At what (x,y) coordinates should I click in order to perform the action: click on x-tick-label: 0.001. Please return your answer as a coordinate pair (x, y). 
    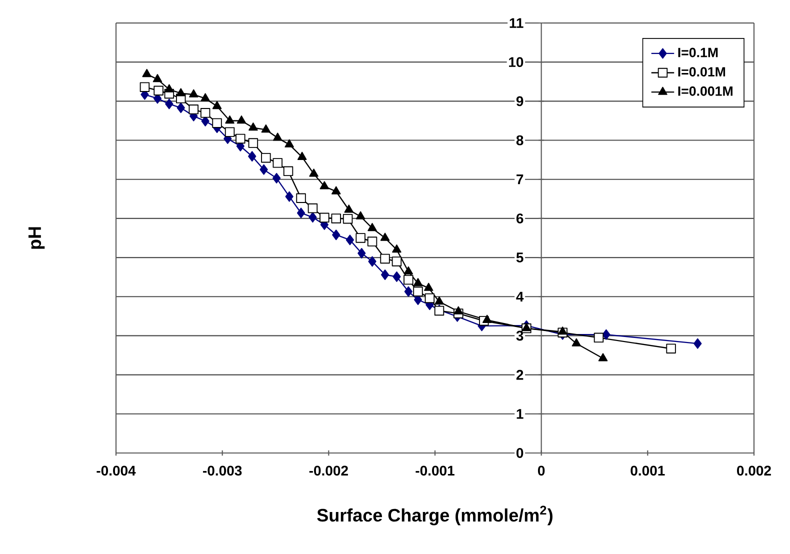
    Looking at the image, I should click on (647, 471).